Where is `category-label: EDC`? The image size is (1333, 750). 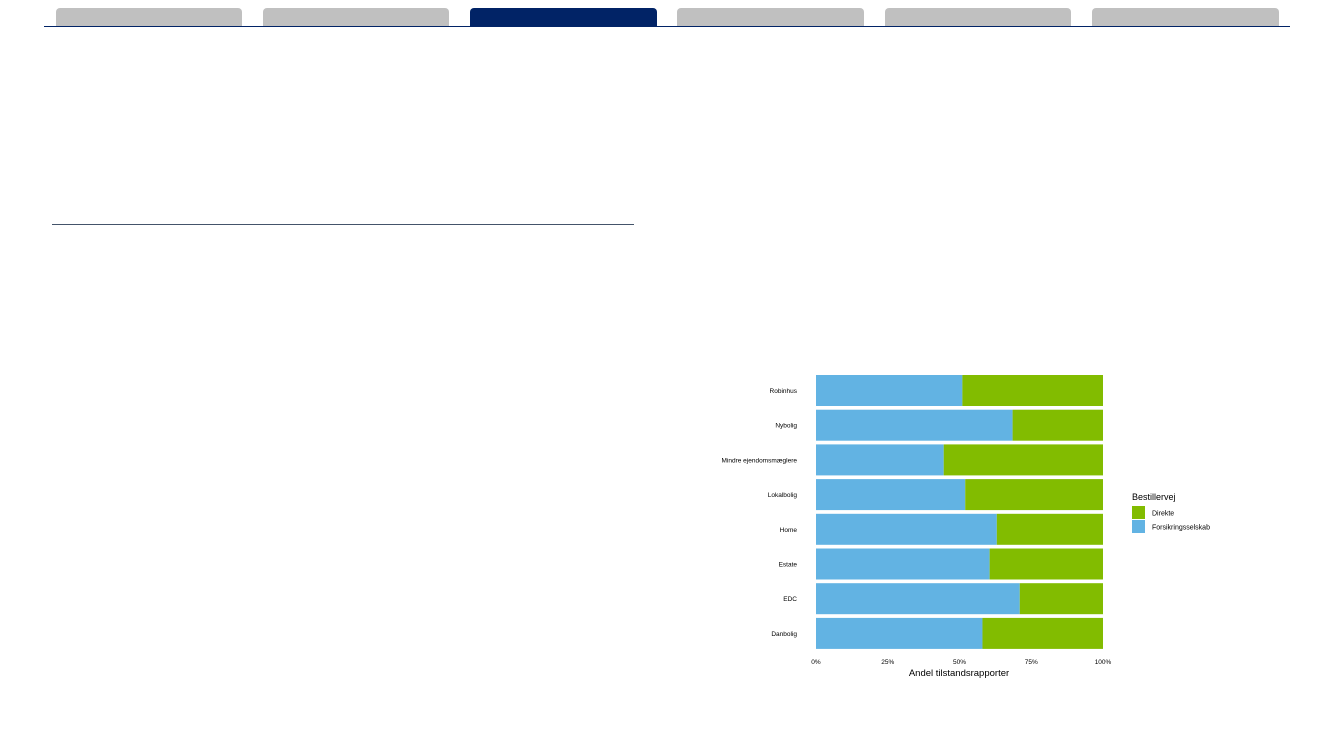
category-label: EDC is located at coordinates (790, 599).